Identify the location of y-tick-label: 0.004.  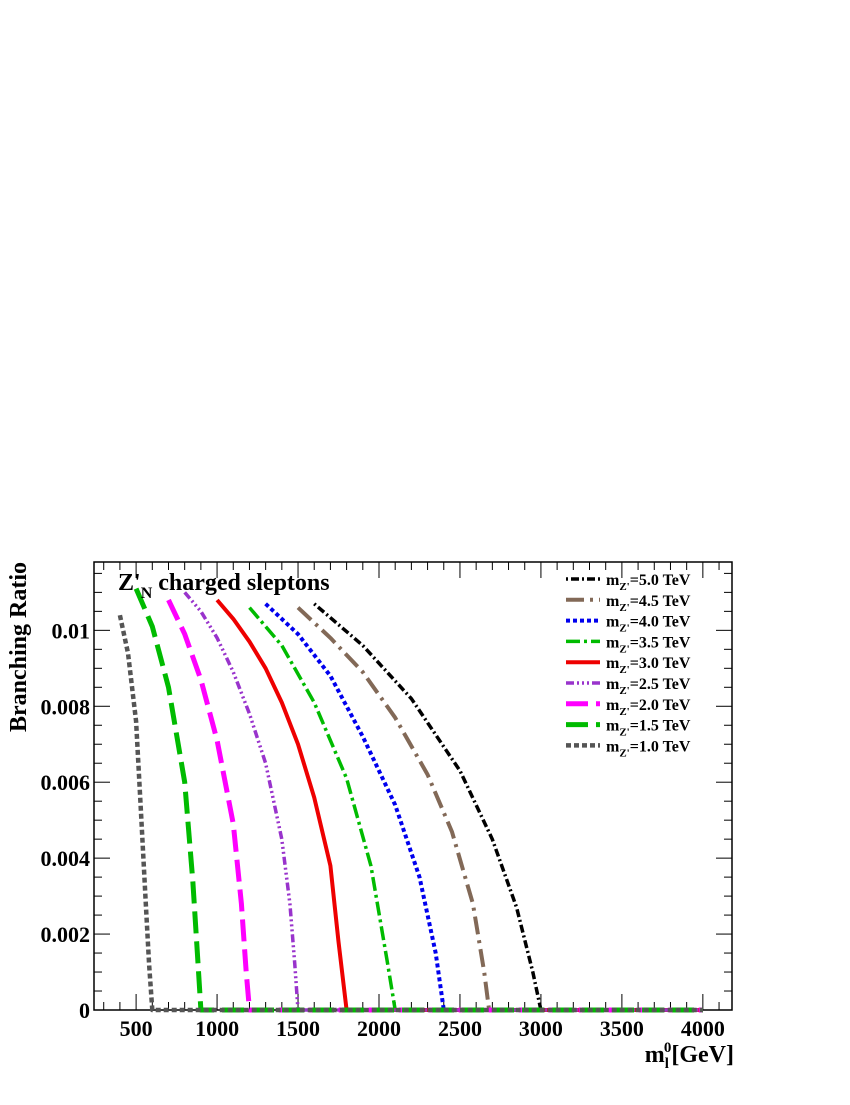
(66, 858).